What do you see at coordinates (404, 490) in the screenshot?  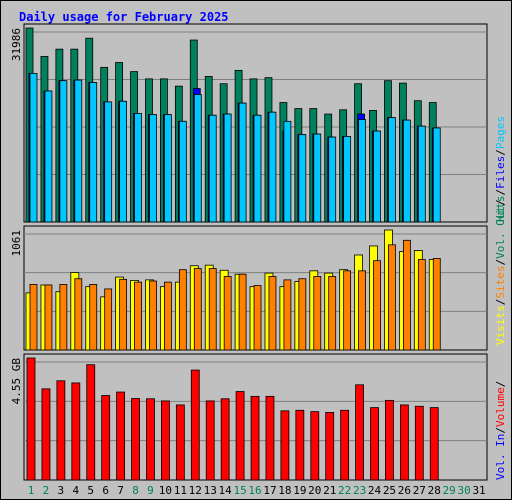 I see `x-tick-label: 26` at bounding box center [404, 490].